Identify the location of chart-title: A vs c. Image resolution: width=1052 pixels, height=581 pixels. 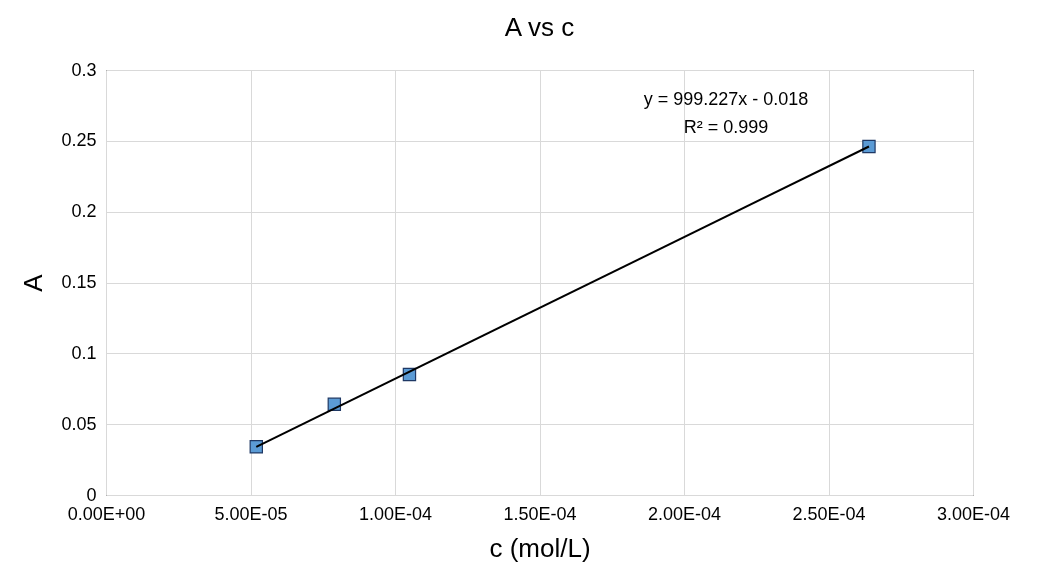
(539, 27).